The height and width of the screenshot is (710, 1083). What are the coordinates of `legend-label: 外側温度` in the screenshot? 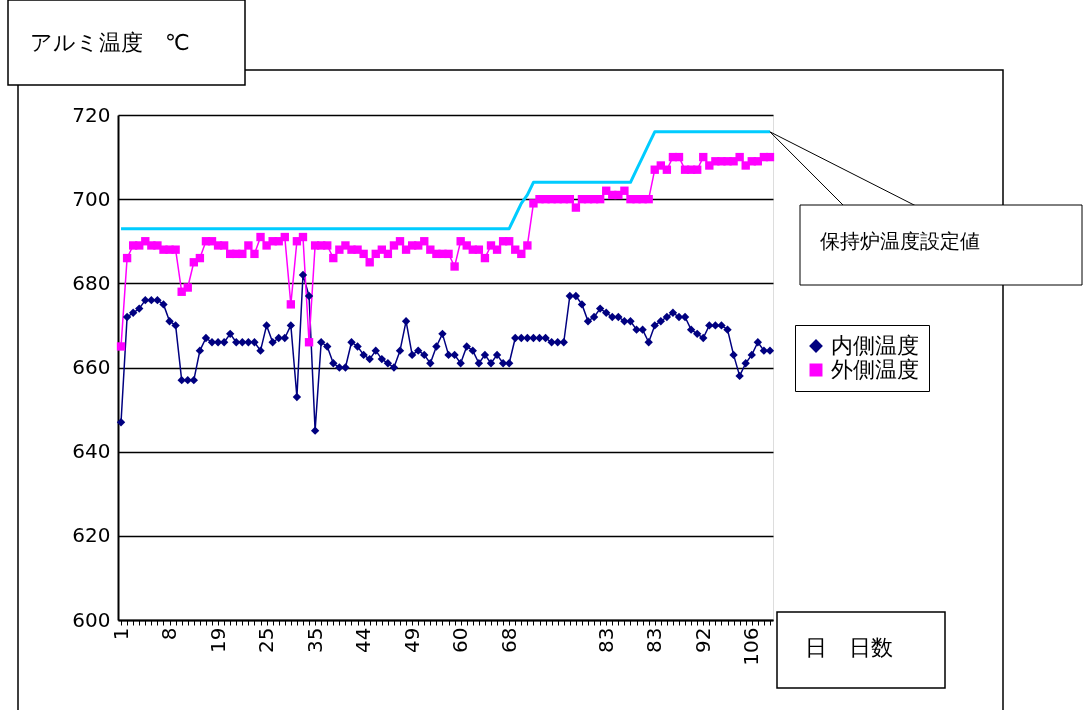 It's located at (875, 369).